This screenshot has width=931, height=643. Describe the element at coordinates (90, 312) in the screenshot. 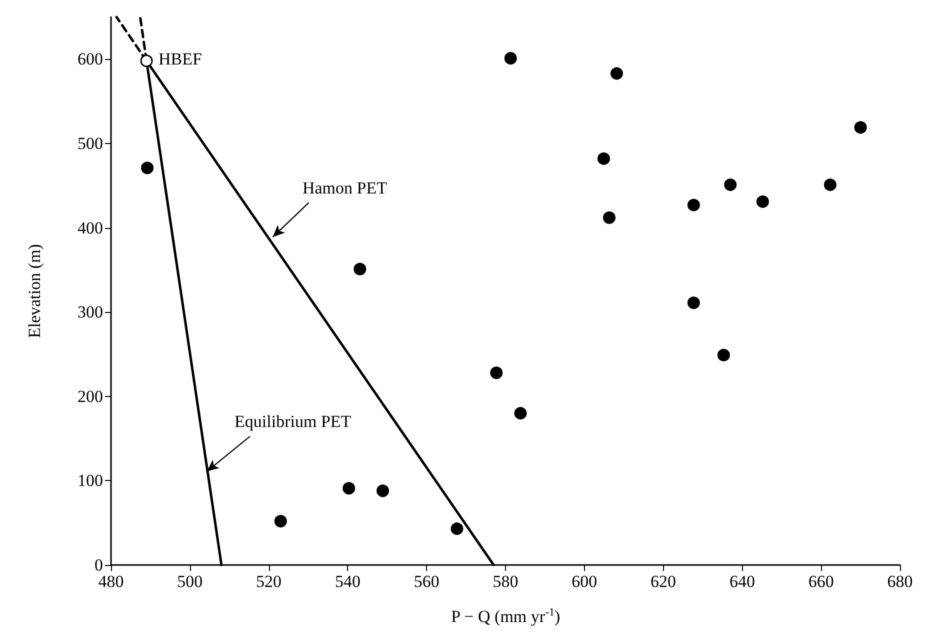

I see `y-tick-label: 300` at that location.